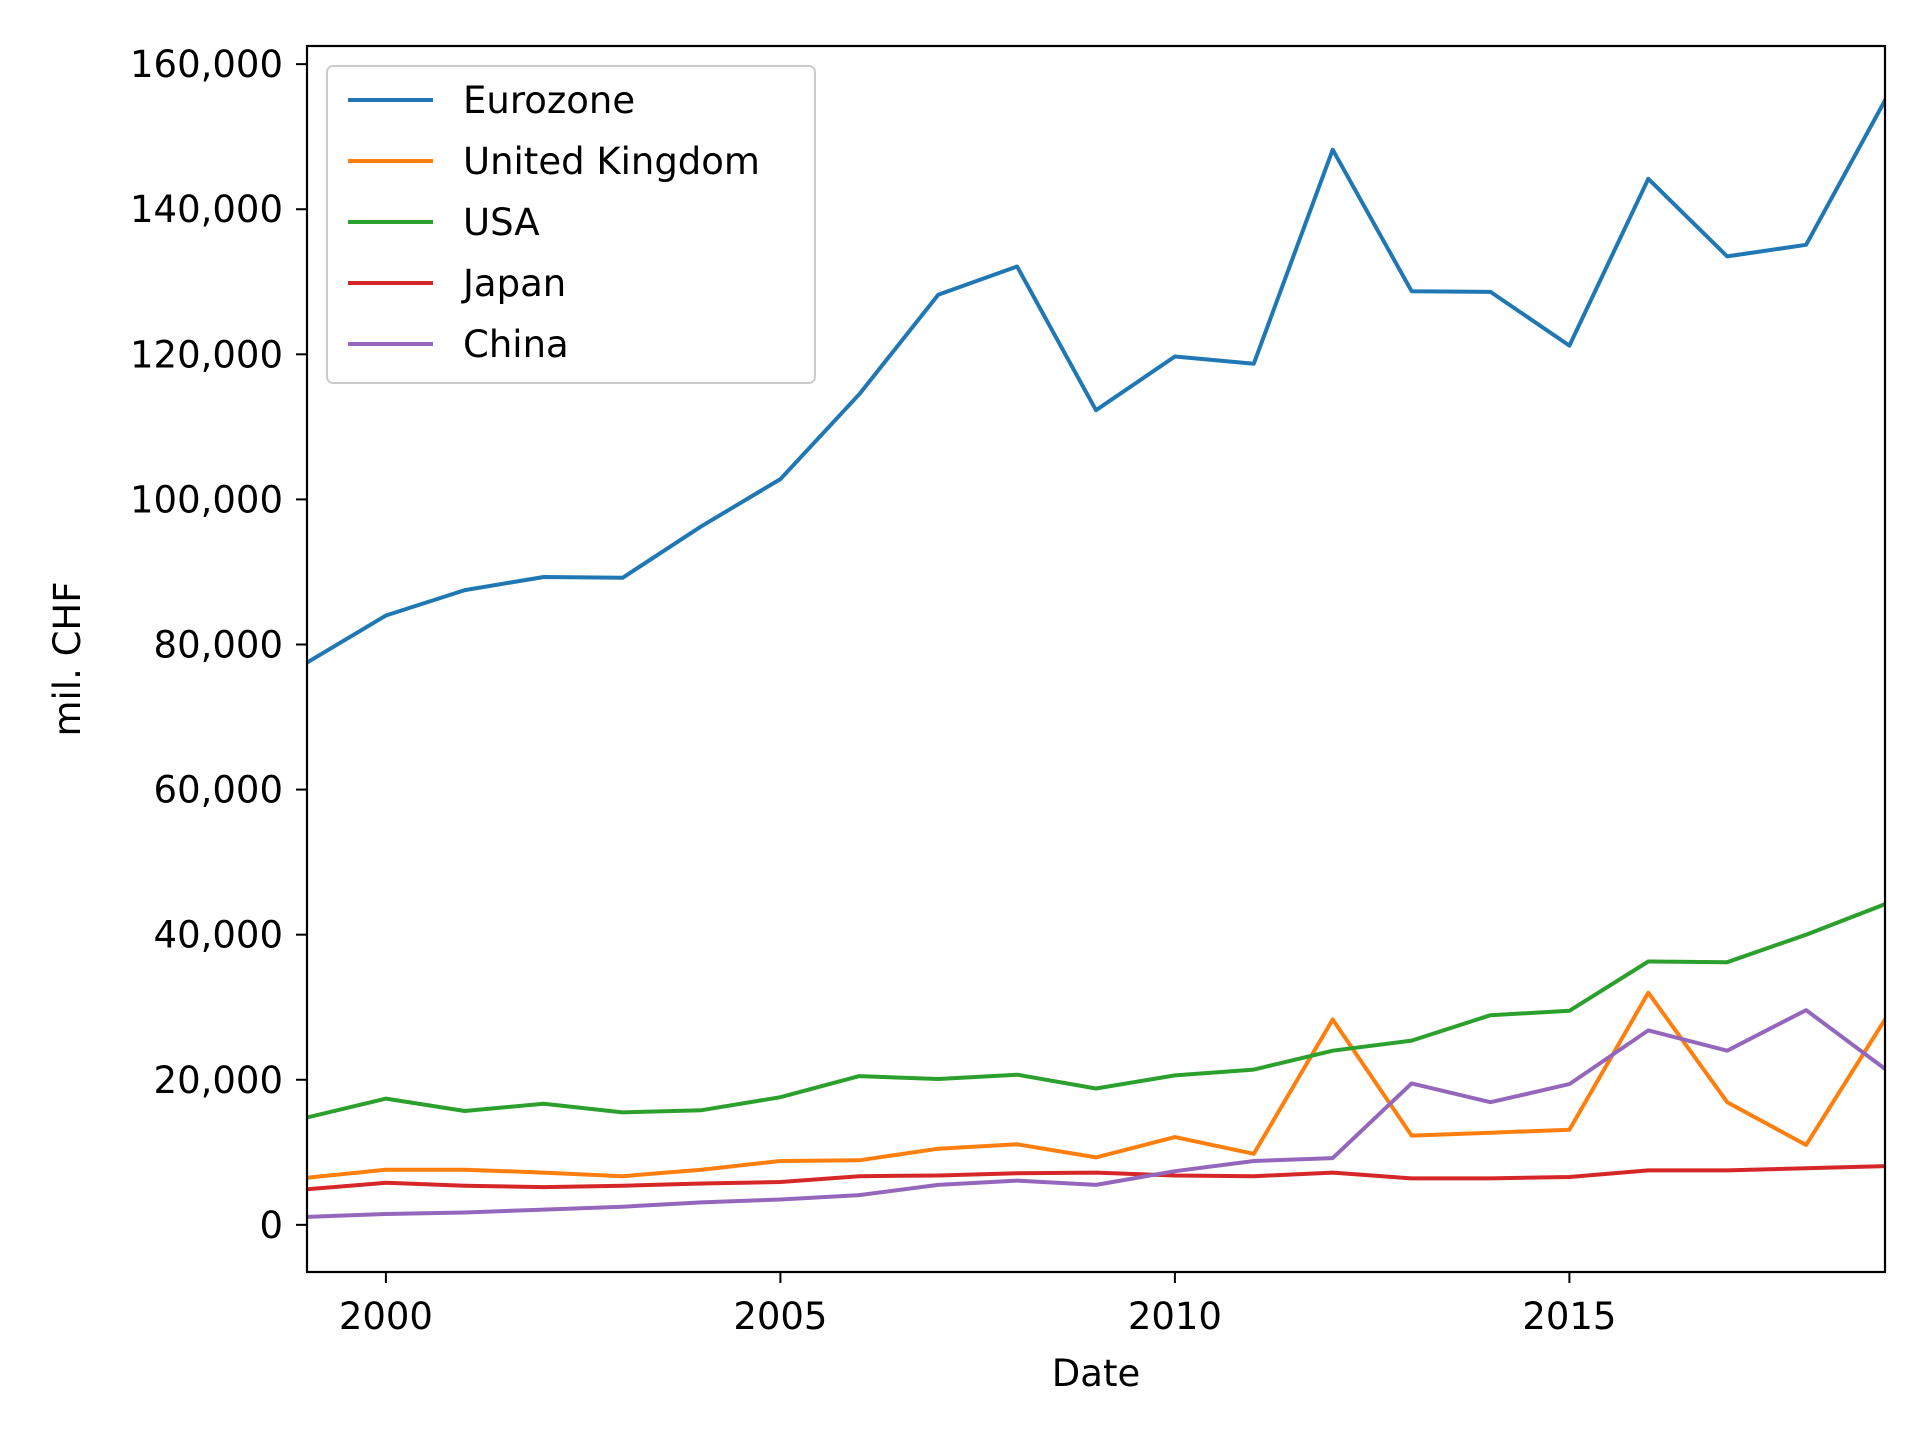 This screenshot has width=1920, height=1440. I want to click on legend: Eurozone United Kingdom USA Japan China, so click(571, 224).